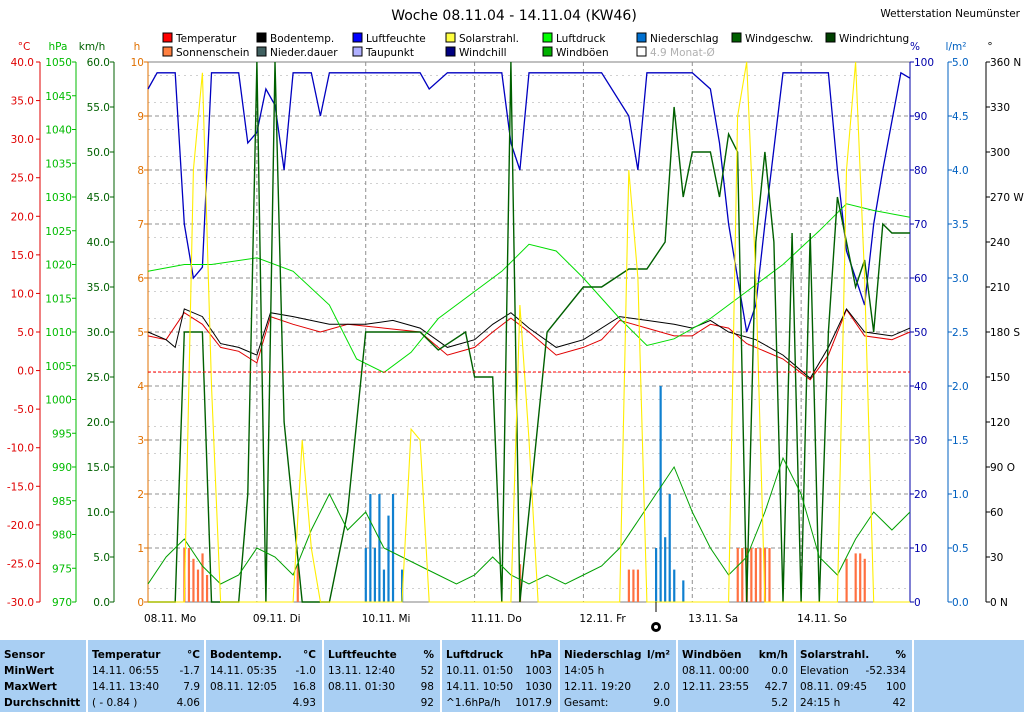 Image resolution: width=1024 pixels, height=713 pixels. What do you see at coordinates (899, 703) in the screenshot?
I see `solar-avg: 42` at bounding box center [899, 703].